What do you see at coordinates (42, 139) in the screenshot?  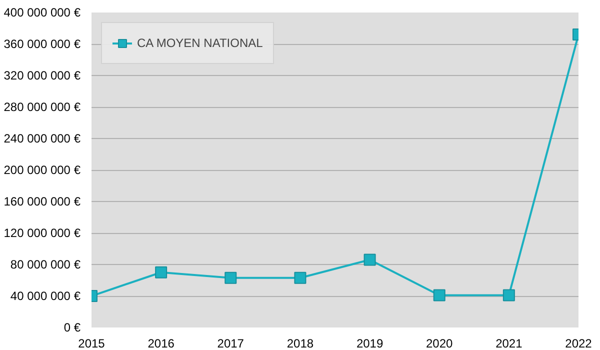 I see `y-tick-label: 240 000 000 €` at bounding box center [42, 139].